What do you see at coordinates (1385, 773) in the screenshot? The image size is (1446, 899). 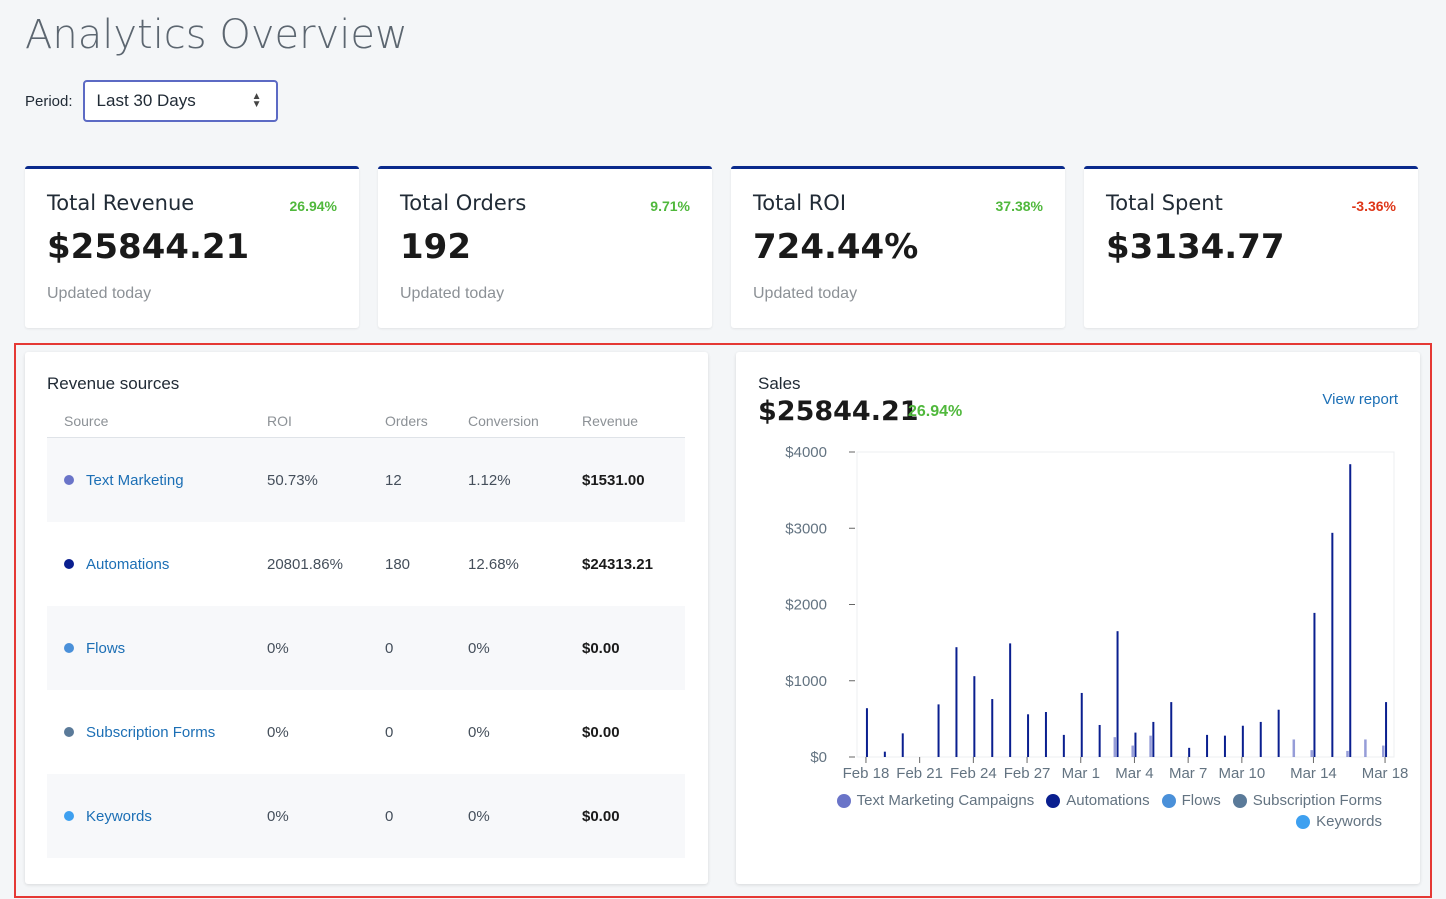 I see `x-tick-label: Mar 18` at bounding box center [1385, 773].